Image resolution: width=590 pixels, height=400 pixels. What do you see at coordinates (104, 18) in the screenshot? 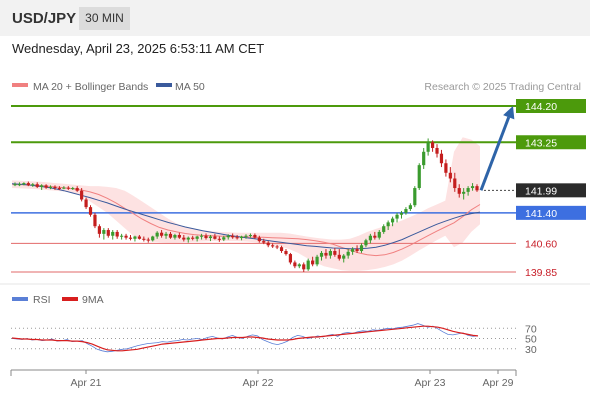
I see `timeframe-button: 30 MIN` at bounding box center [104, 18].